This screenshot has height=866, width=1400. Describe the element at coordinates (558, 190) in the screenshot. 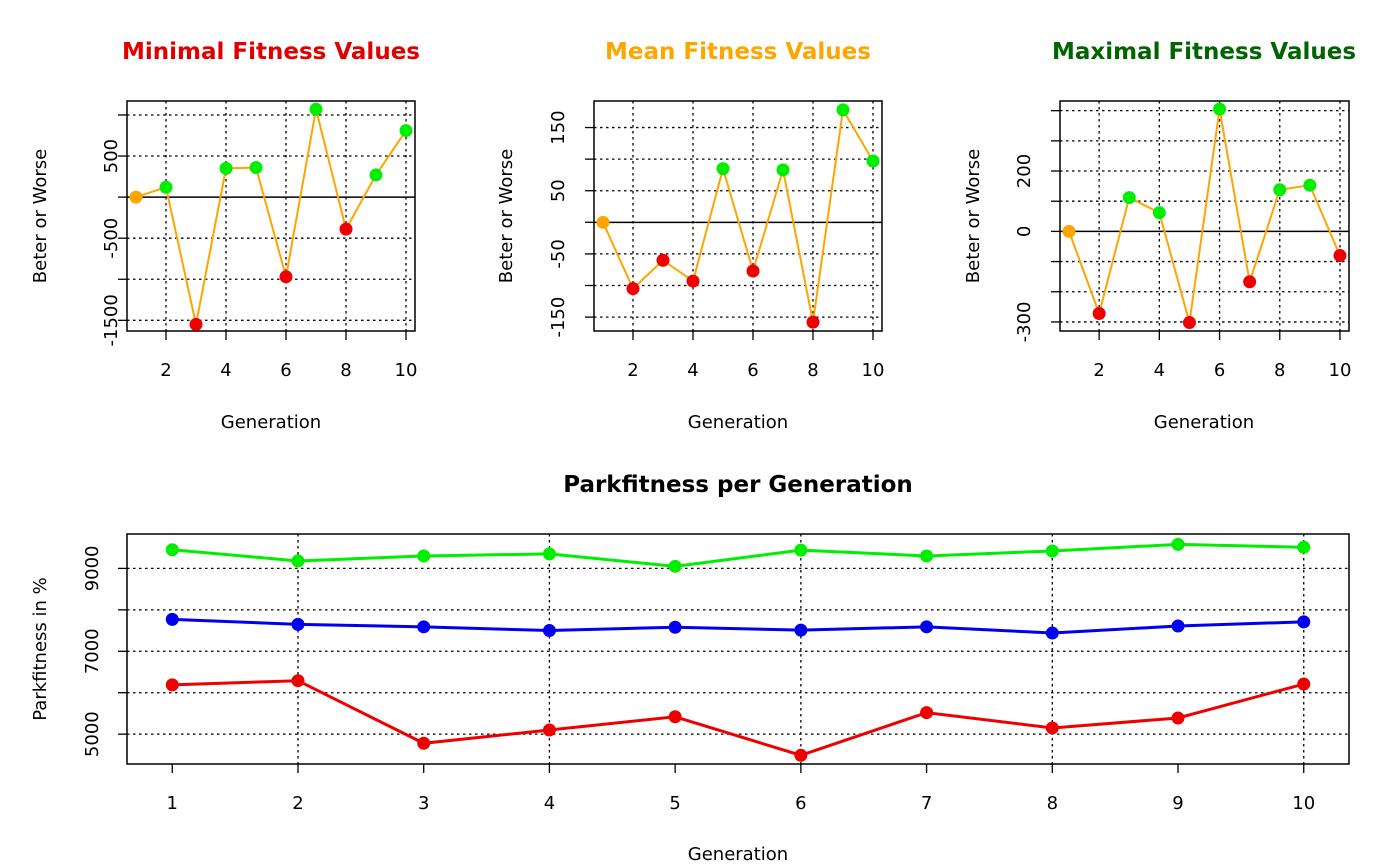

I see `y-tick-label: 50` at that location.